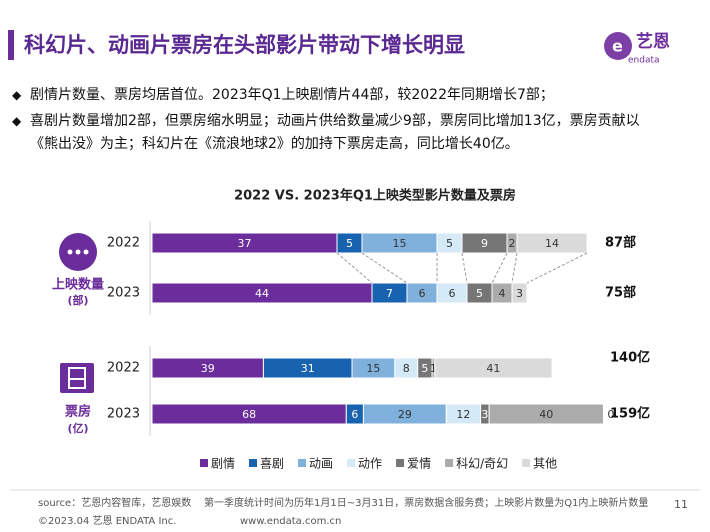 This screenshot has height=532, width=710. What do you see at coordinates (630, 414) in the screenshot?
I see `total-label: 159亿` at bounding box center [630, 414].